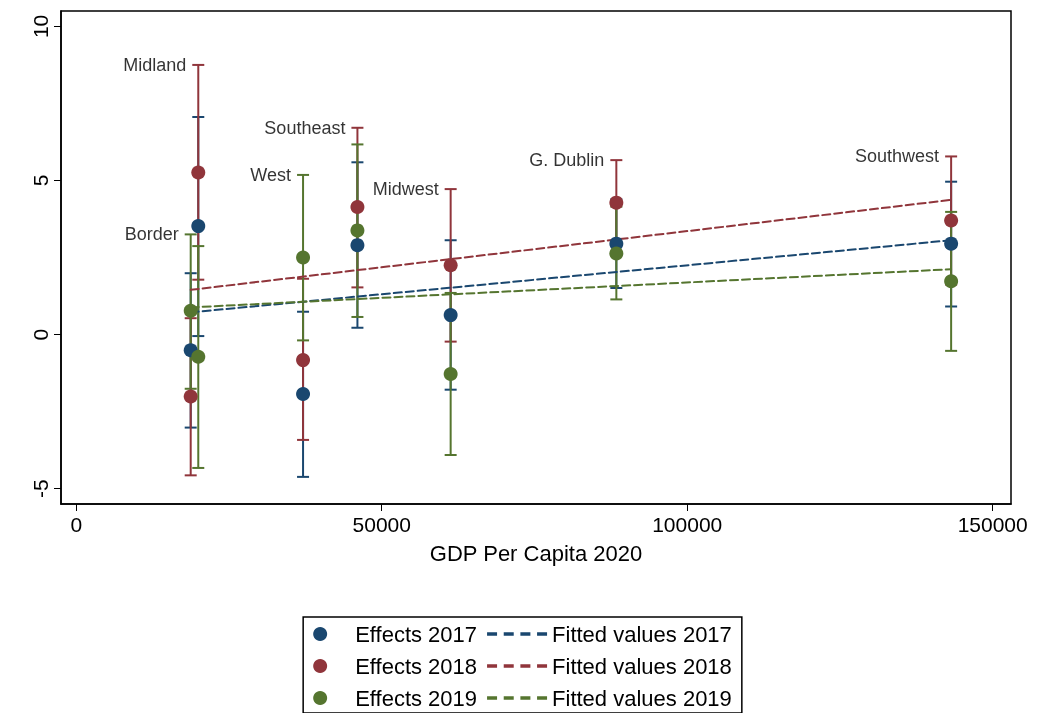  What do you see at coordinates (40, 180) in the screenshot?
I see `y-tick-label: 5` at bounding box center [40, 180].